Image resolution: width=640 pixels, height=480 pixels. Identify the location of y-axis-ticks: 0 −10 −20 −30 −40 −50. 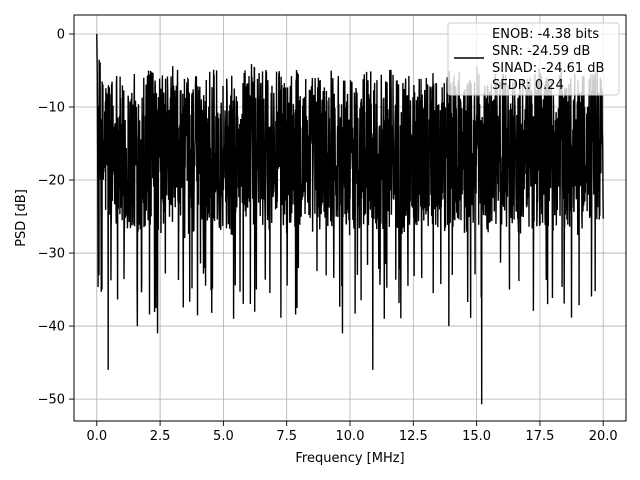
(56, 217).